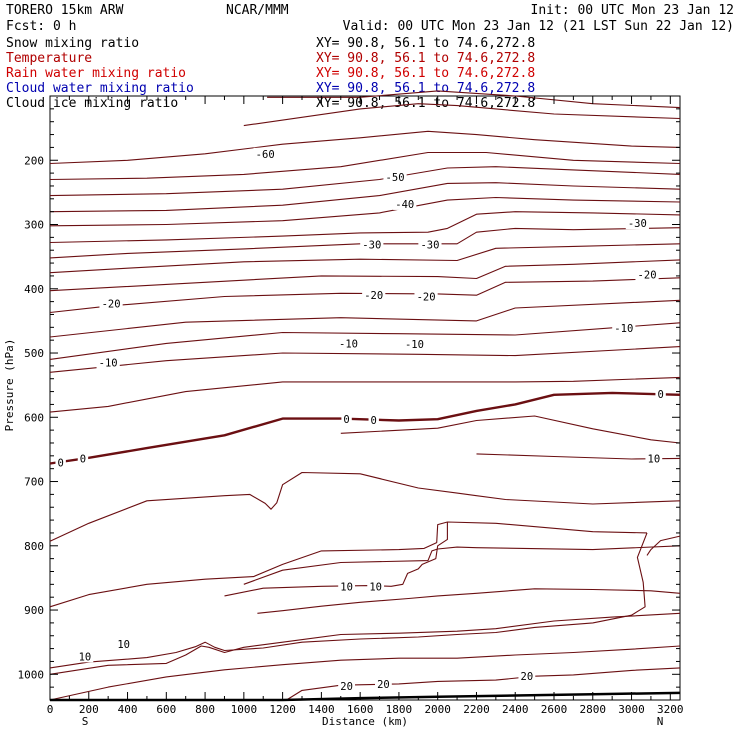 The image size is (740, 740). Describe the element at coordinates (34, 353) in the screenshot. I see `y-tick-label: 500` at that location.